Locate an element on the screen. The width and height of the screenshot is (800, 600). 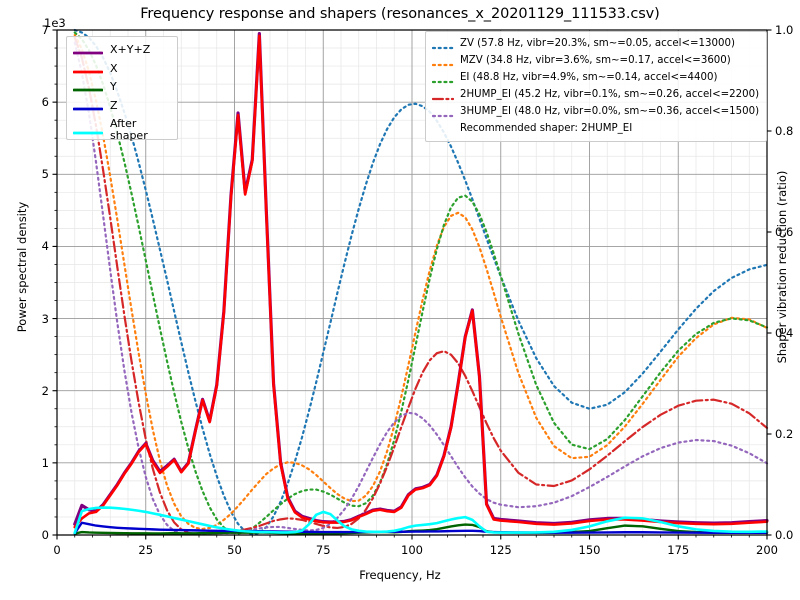
y-axis-label-right: Shaper vibration reduction (ratio) is located at coordinates (782, 267).